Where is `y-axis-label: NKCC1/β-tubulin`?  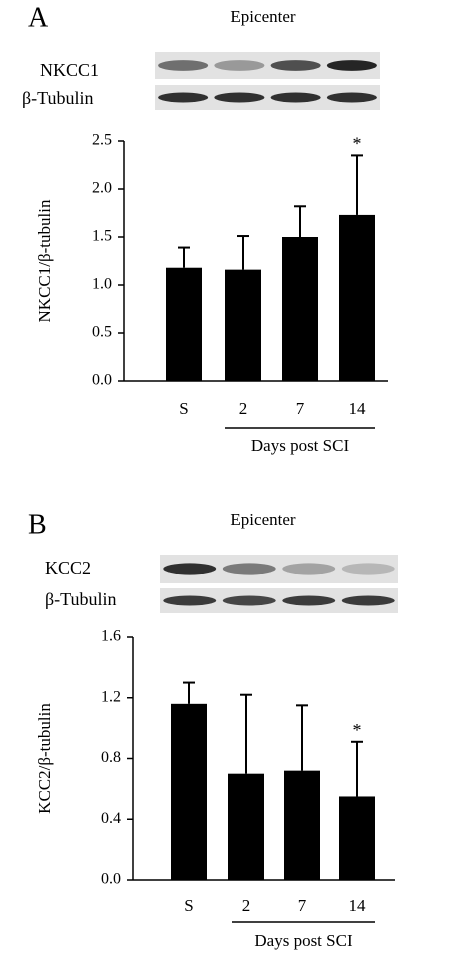
y-axis-label: NKCC1/β-tubulin is located at coordinates (44, 260).